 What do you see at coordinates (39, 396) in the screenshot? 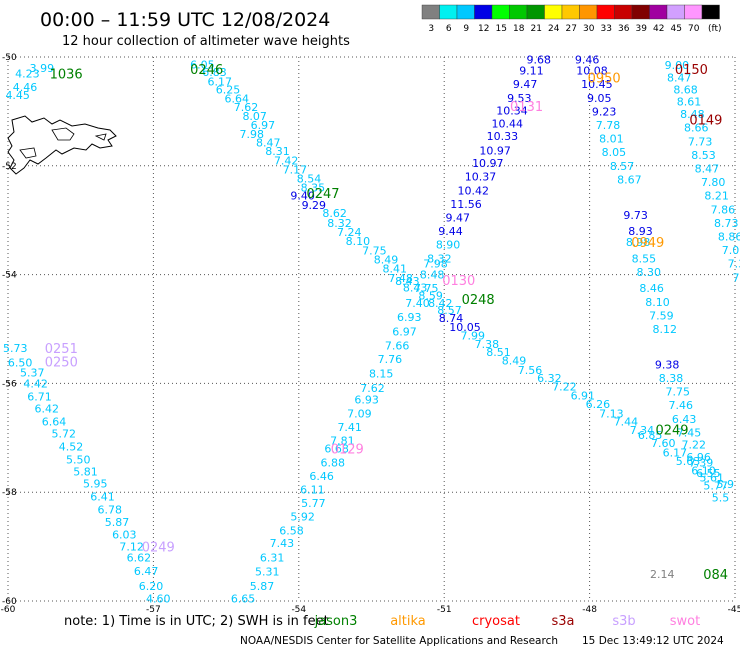
I see `wave-height-value: 6.71` at bounding box center [39, 396].